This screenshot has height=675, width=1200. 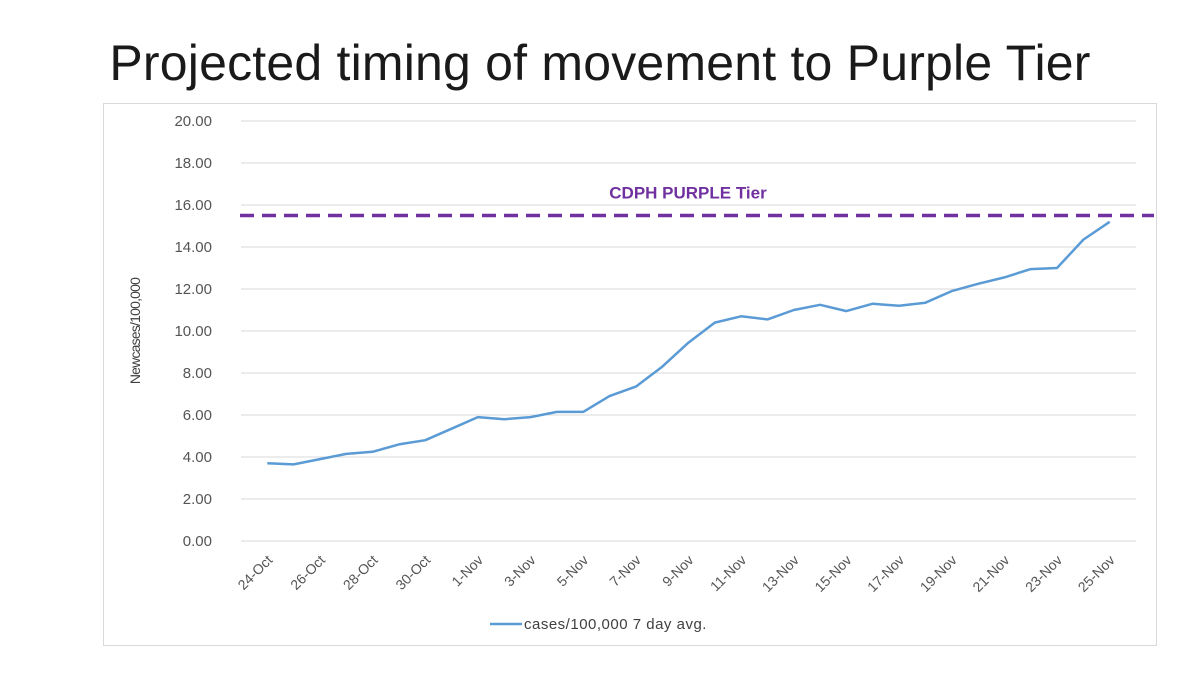 I want to click on y-tick-label: 16.00, so click(x=193, y=205).